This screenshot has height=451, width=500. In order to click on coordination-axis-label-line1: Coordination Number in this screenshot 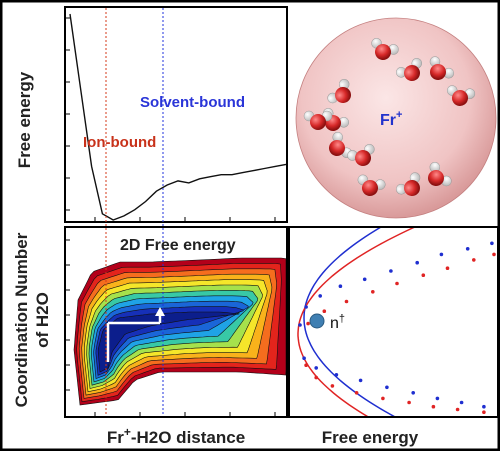, I will do `click(21, 319)`.